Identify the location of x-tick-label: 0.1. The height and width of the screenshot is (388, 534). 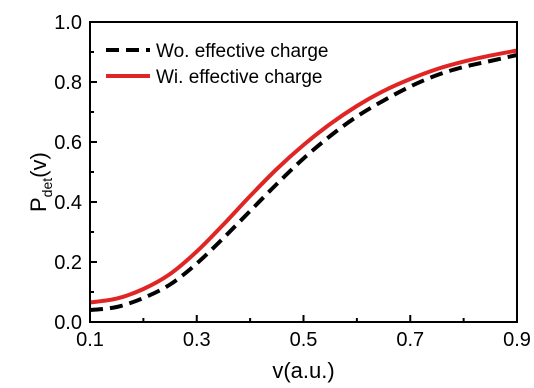
(90, 340).